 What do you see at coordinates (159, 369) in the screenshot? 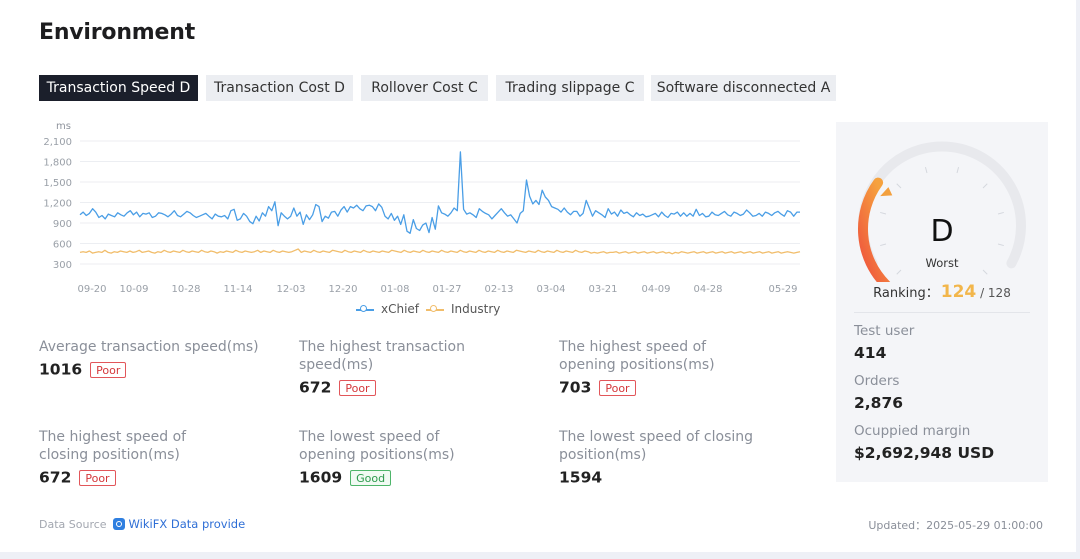
I see `stat-value: 1016 Poor` at bounding box center [159, 369].